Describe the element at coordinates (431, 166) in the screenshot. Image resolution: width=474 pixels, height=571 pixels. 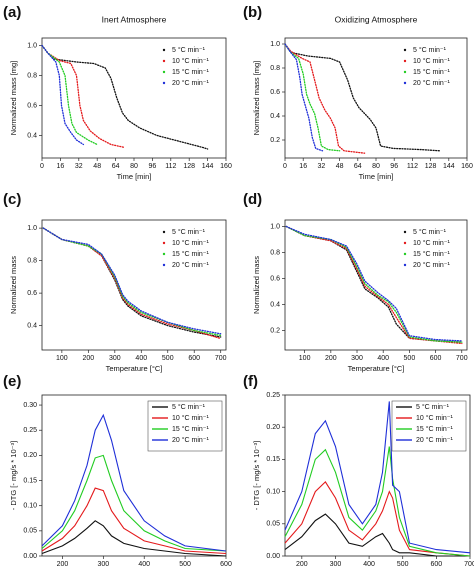
I see `x-tick-label: 128` at that location.